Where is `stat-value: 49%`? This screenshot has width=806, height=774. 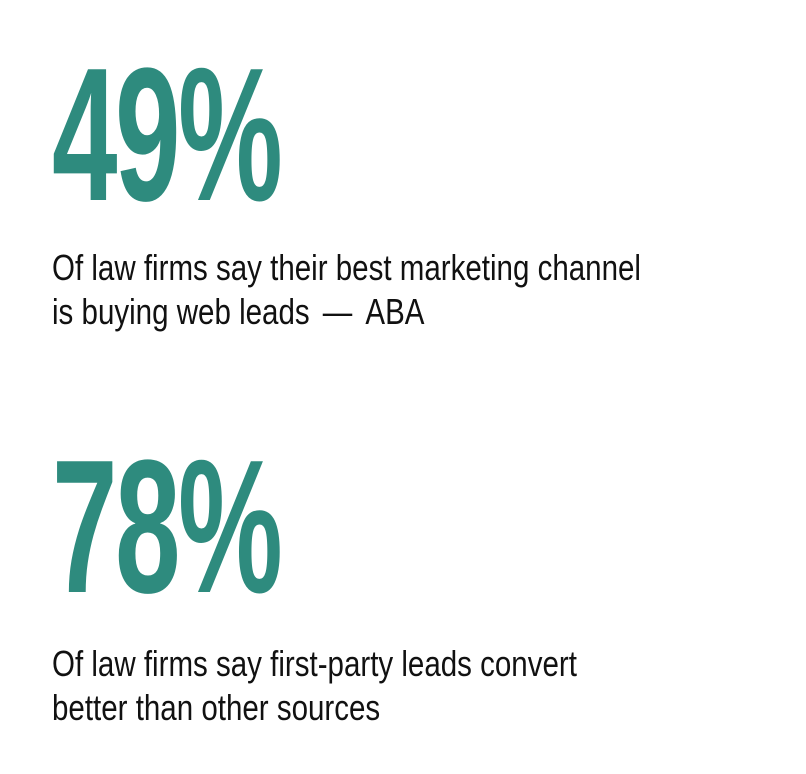
stat-value: 49% is located at coordinates (167, 135).